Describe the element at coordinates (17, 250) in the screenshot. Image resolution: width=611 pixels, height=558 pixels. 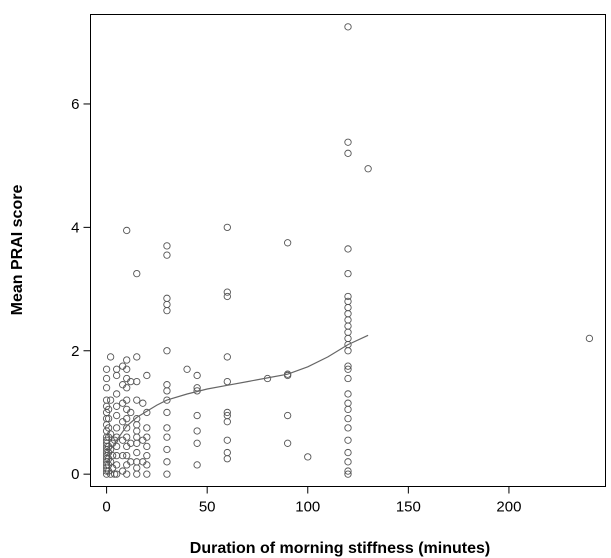
I see `y-axis-label: Mean PRAI score` at that location.